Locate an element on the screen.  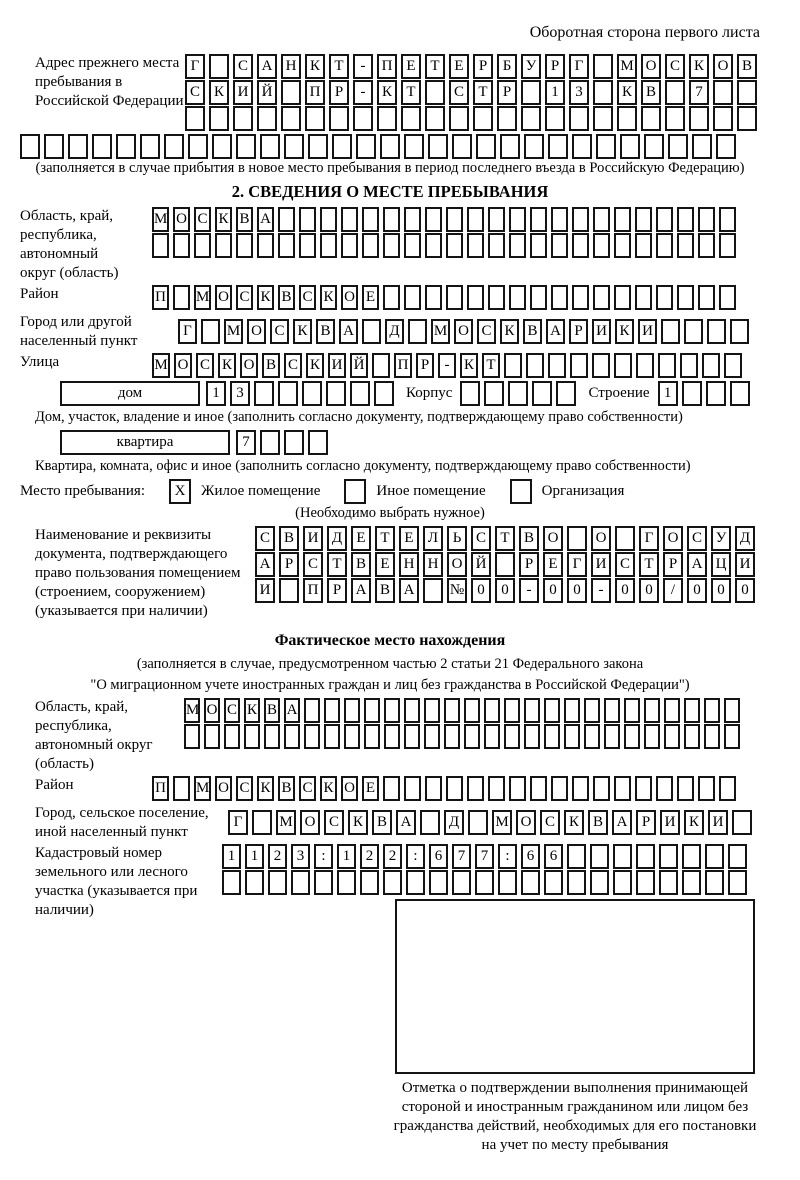
stroenie-cells: 1 is located at coordinates (705, 393).